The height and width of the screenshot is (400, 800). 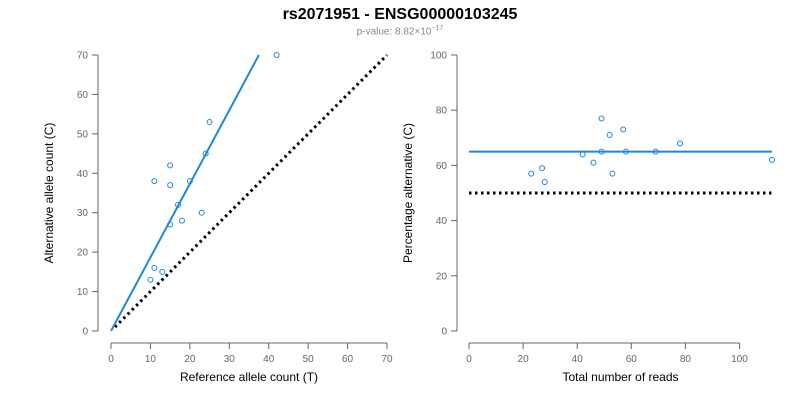 I want to click on p-value-subtitle: p-value: 8.82×10−17, so click(x=400, y=31).